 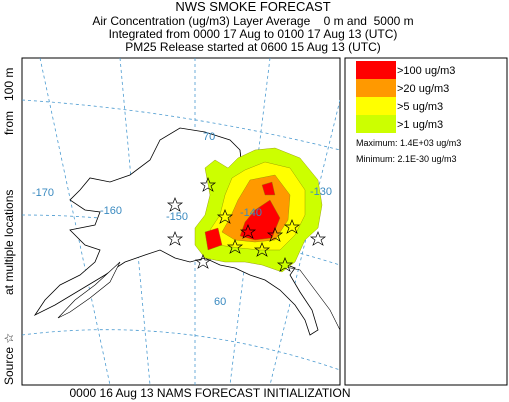 I want to click on title: NWS SMOKE FORECAST, so click(x=252, y=7).